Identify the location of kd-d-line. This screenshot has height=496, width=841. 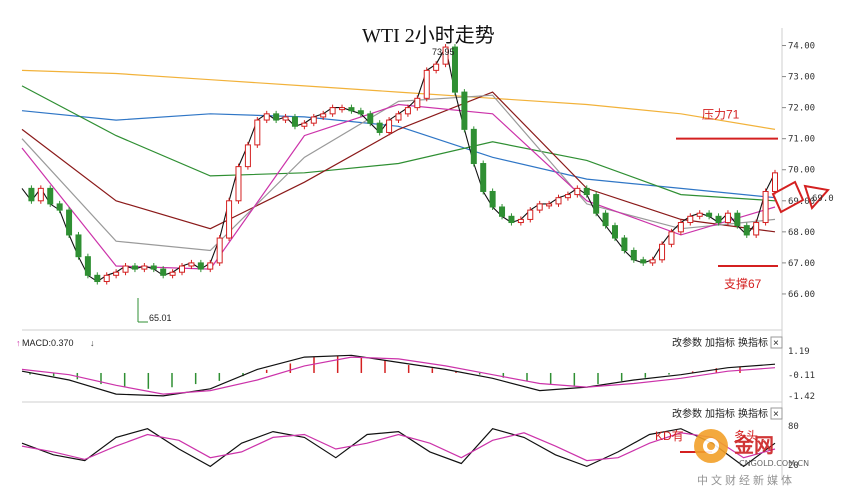
(398, 447).